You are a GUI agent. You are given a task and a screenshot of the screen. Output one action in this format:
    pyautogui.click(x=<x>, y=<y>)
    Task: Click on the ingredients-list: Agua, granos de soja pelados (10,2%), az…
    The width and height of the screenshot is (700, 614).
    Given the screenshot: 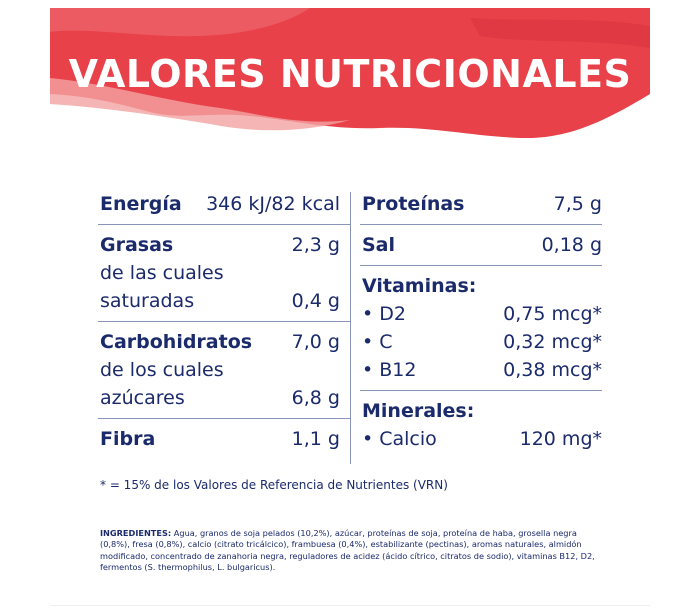 What is the action you would take?
    pyautogui.click(x=347, y=550)
    